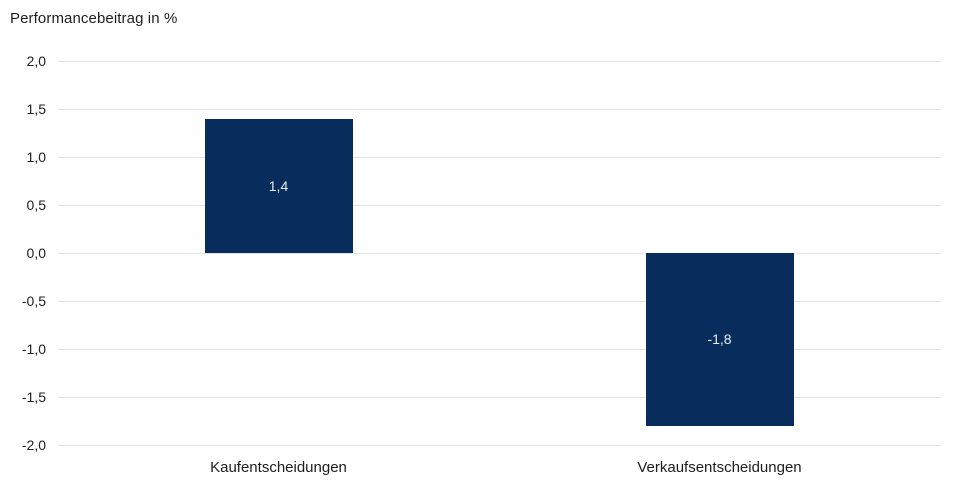  Describe the element at coordinates (36, 157) in the screenshot. I see `ytick-label: 1,0` at that location.